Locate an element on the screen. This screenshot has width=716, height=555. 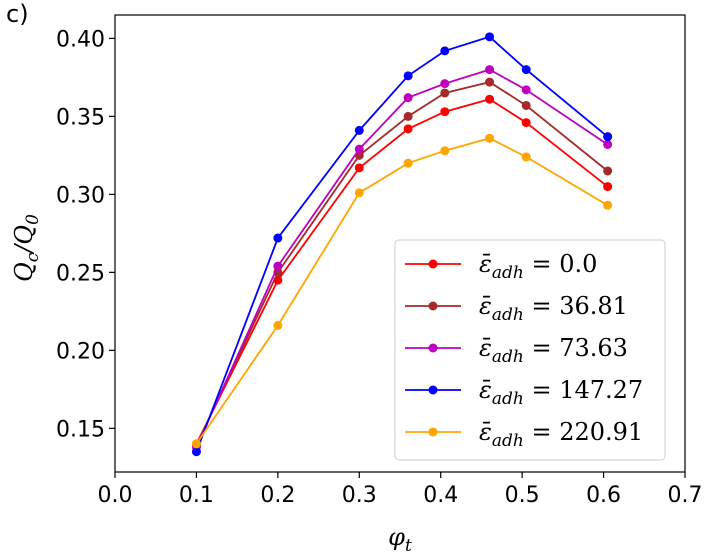
x-tick-label: 0.0 is located at coordinates (115, 495).